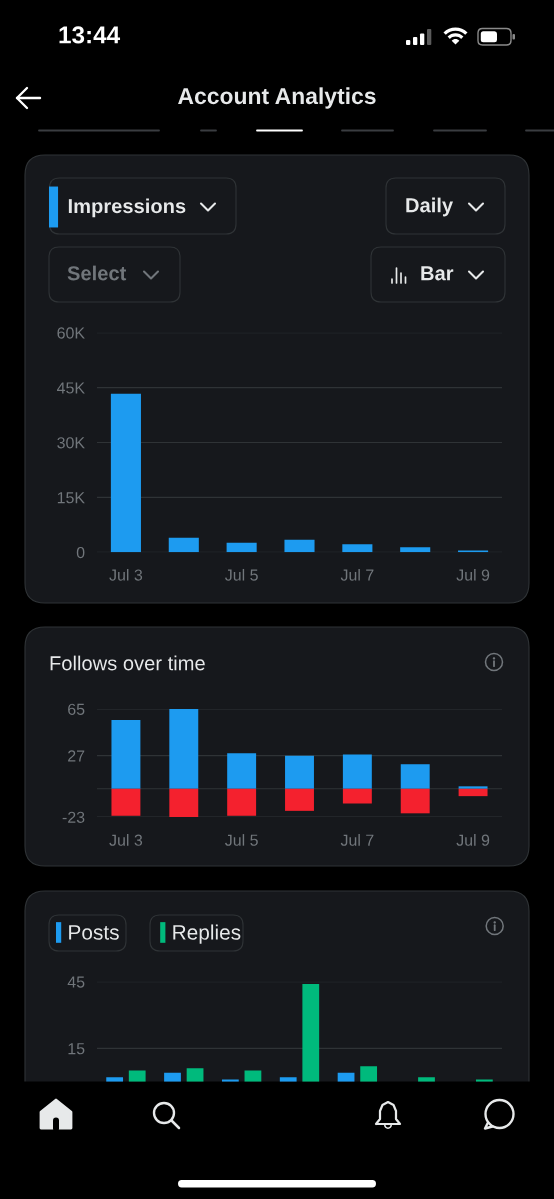 The image size is (554, 1199). I want to click on chart-title: Follows over time, so click(127, 663).